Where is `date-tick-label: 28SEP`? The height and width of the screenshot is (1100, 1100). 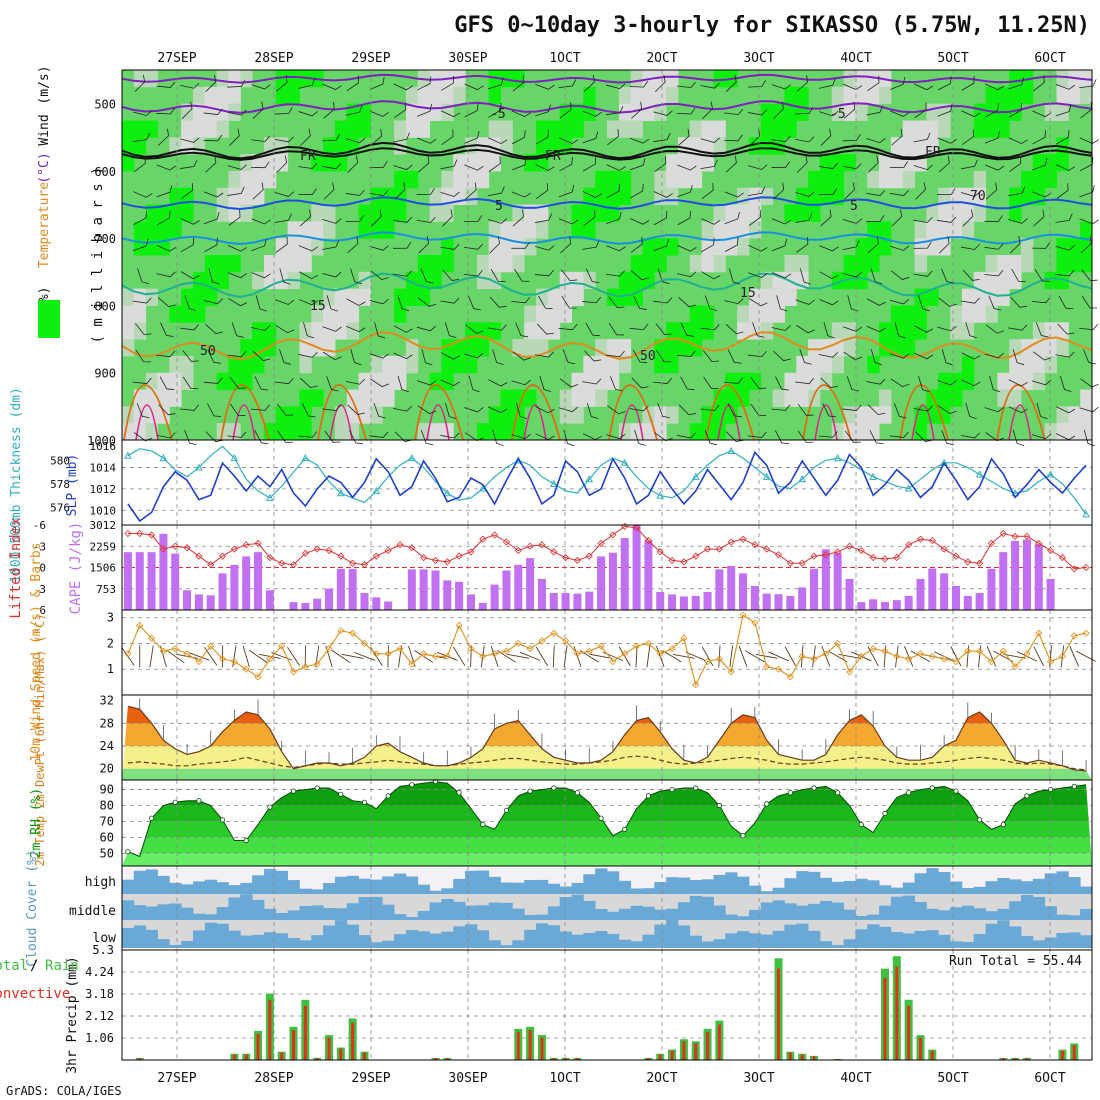
date-tick-label: 28SEP is located at coordinates (273, 1078).